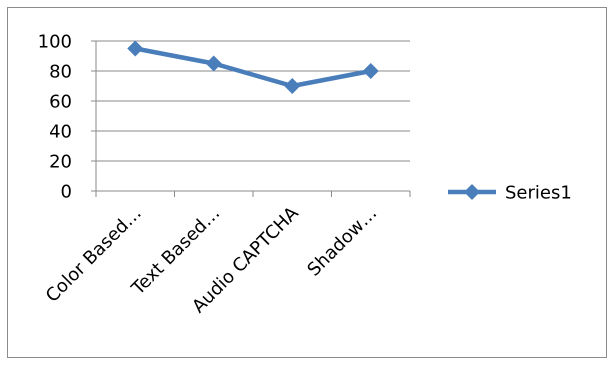  I want to click on series-lines, so click(253, 67).